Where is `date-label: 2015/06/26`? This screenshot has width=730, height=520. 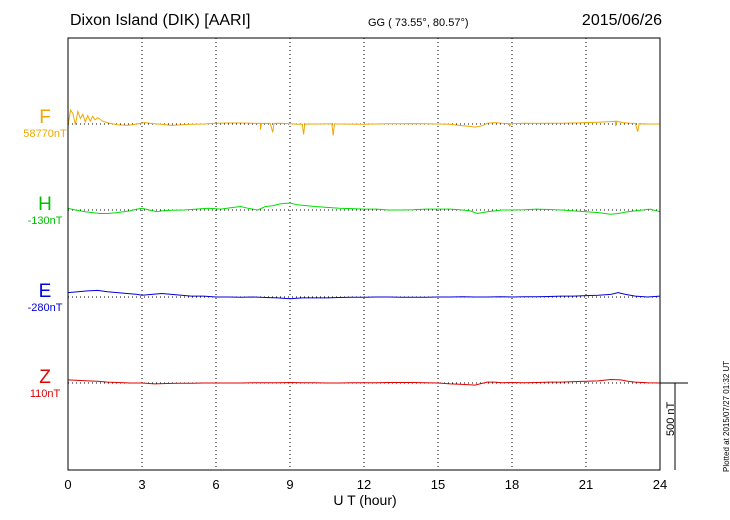 date-label: 2015/06/26 is located at coordinates (621, 20).